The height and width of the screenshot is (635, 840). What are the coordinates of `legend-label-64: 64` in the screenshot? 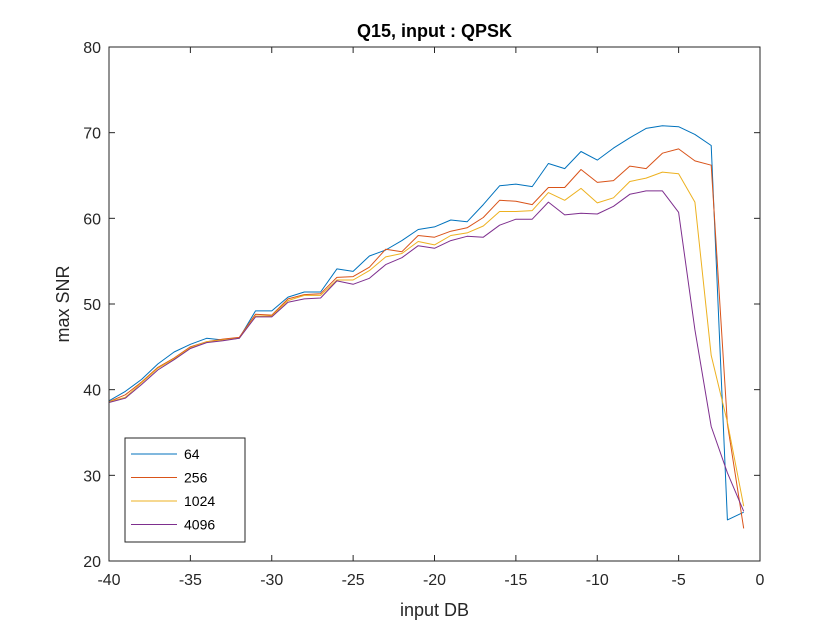 It's located at (192, 454).